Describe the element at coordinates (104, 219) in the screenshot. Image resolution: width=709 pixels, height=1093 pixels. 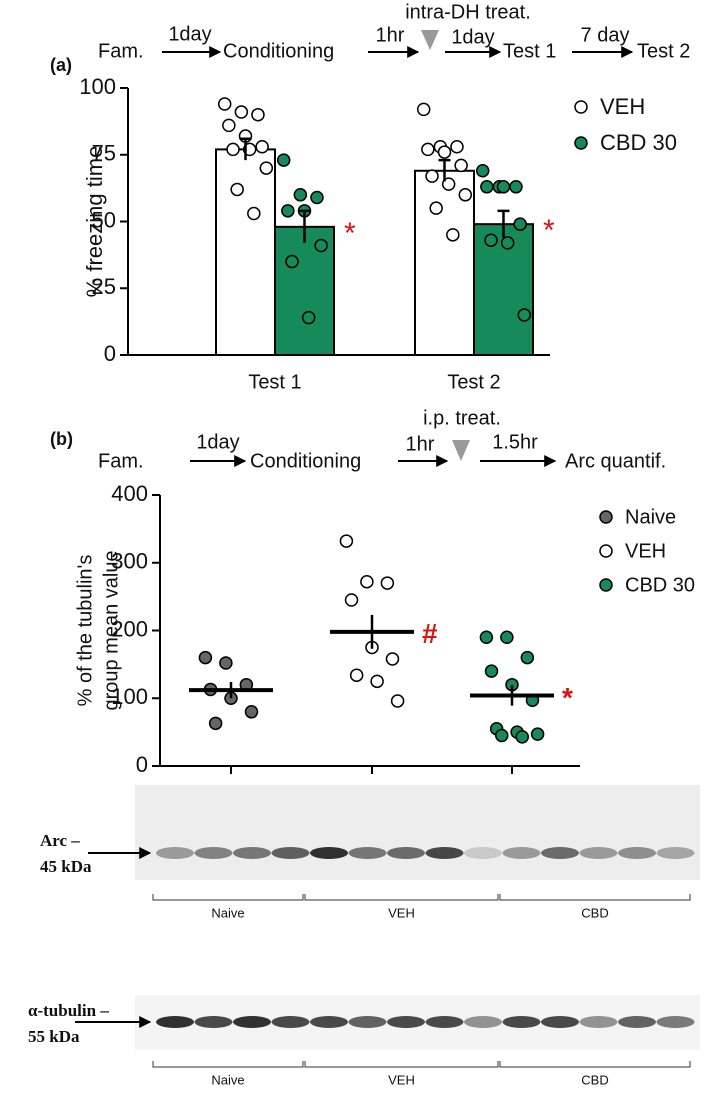
I see `y-tick-label: 50` at that location.